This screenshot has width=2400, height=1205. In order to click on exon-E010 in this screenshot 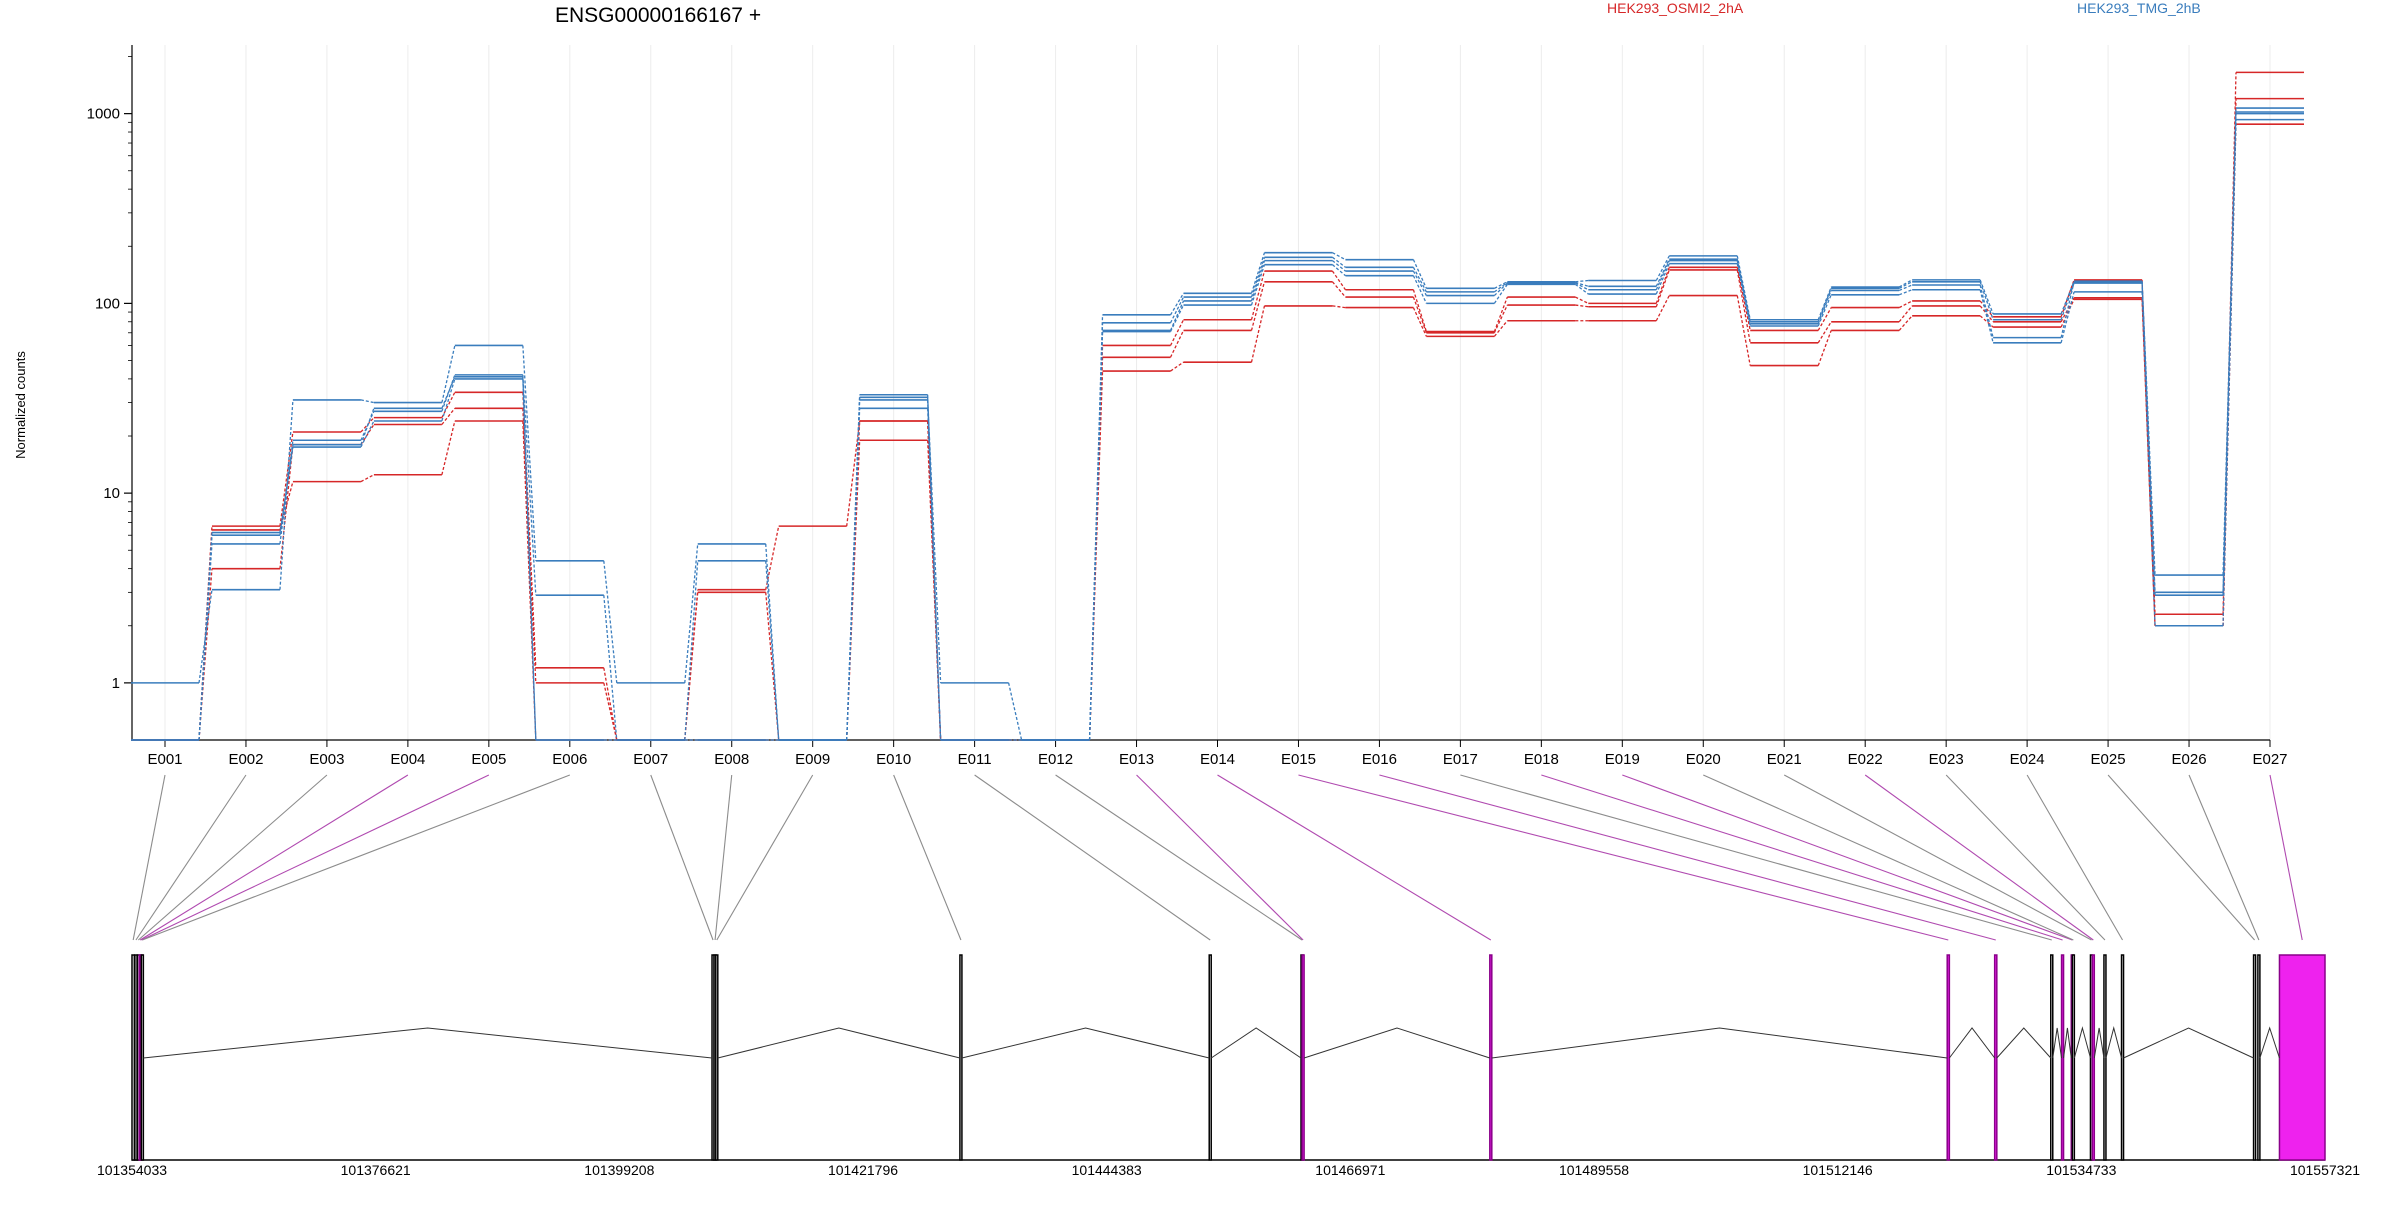, I will do `click(961, 1057)`.